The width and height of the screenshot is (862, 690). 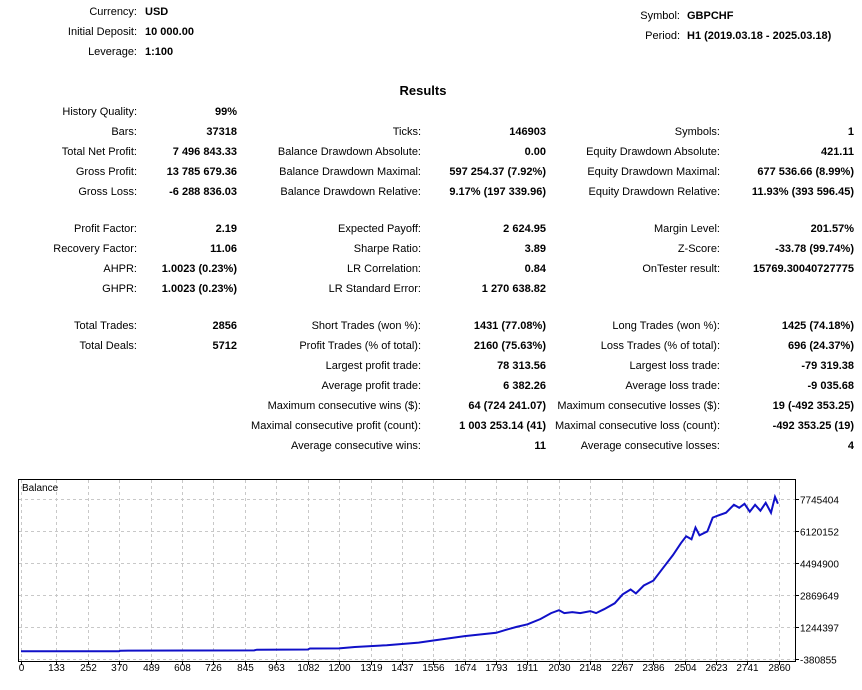 I want to click on stat-label: Bars:, so click(x=124, y=132).